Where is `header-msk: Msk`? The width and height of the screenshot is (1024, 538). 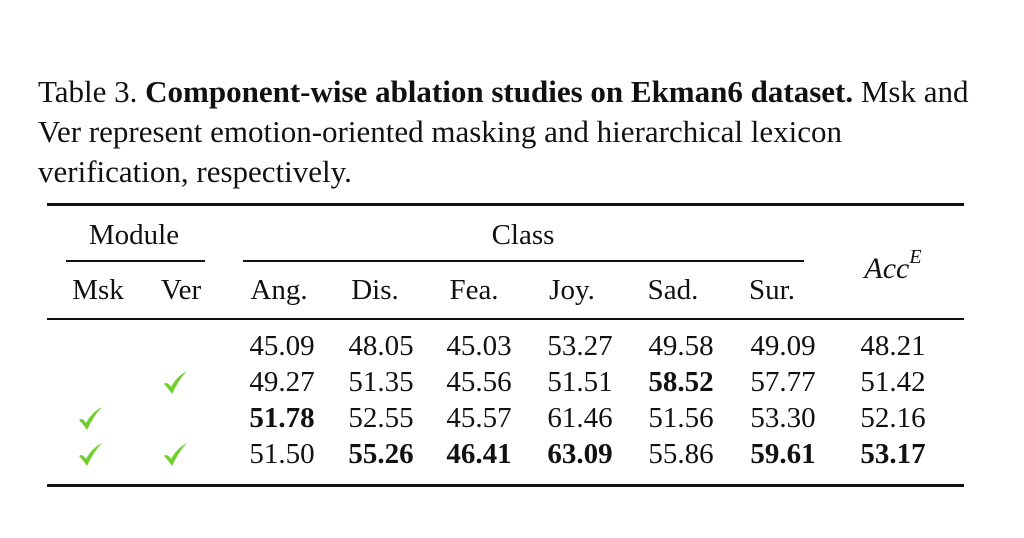 header-msk: Msk is located at coordinates (98, 290).